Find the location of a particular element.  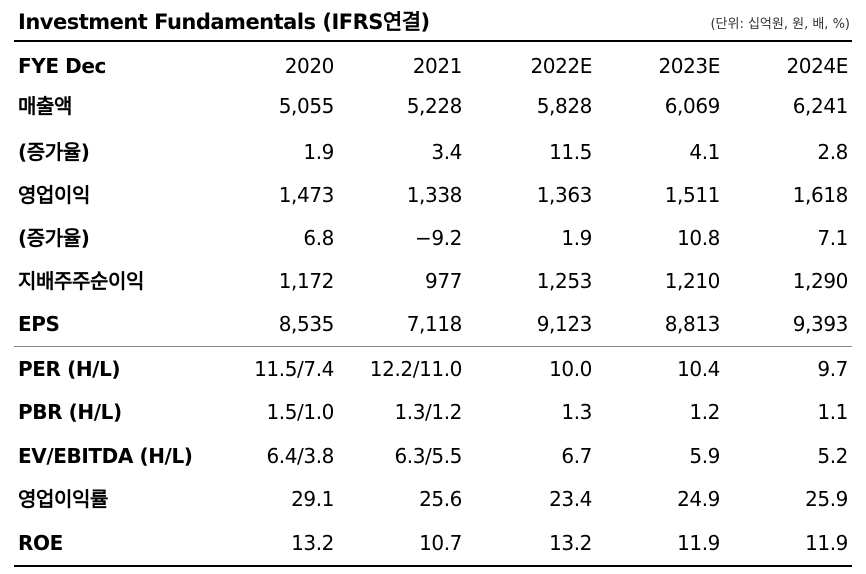

cell-value: 5.9 is located at coordinates (704, 456).